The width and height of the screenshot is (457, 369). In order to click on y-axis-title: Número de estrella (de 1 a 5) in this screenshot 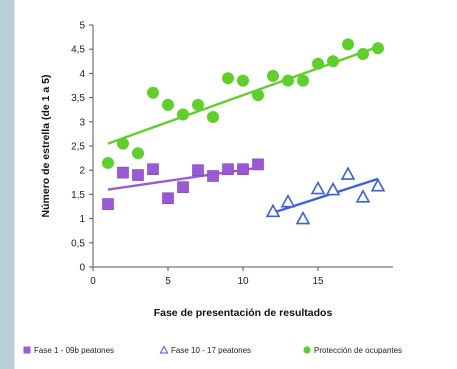, I will do `click(46, 146)`.